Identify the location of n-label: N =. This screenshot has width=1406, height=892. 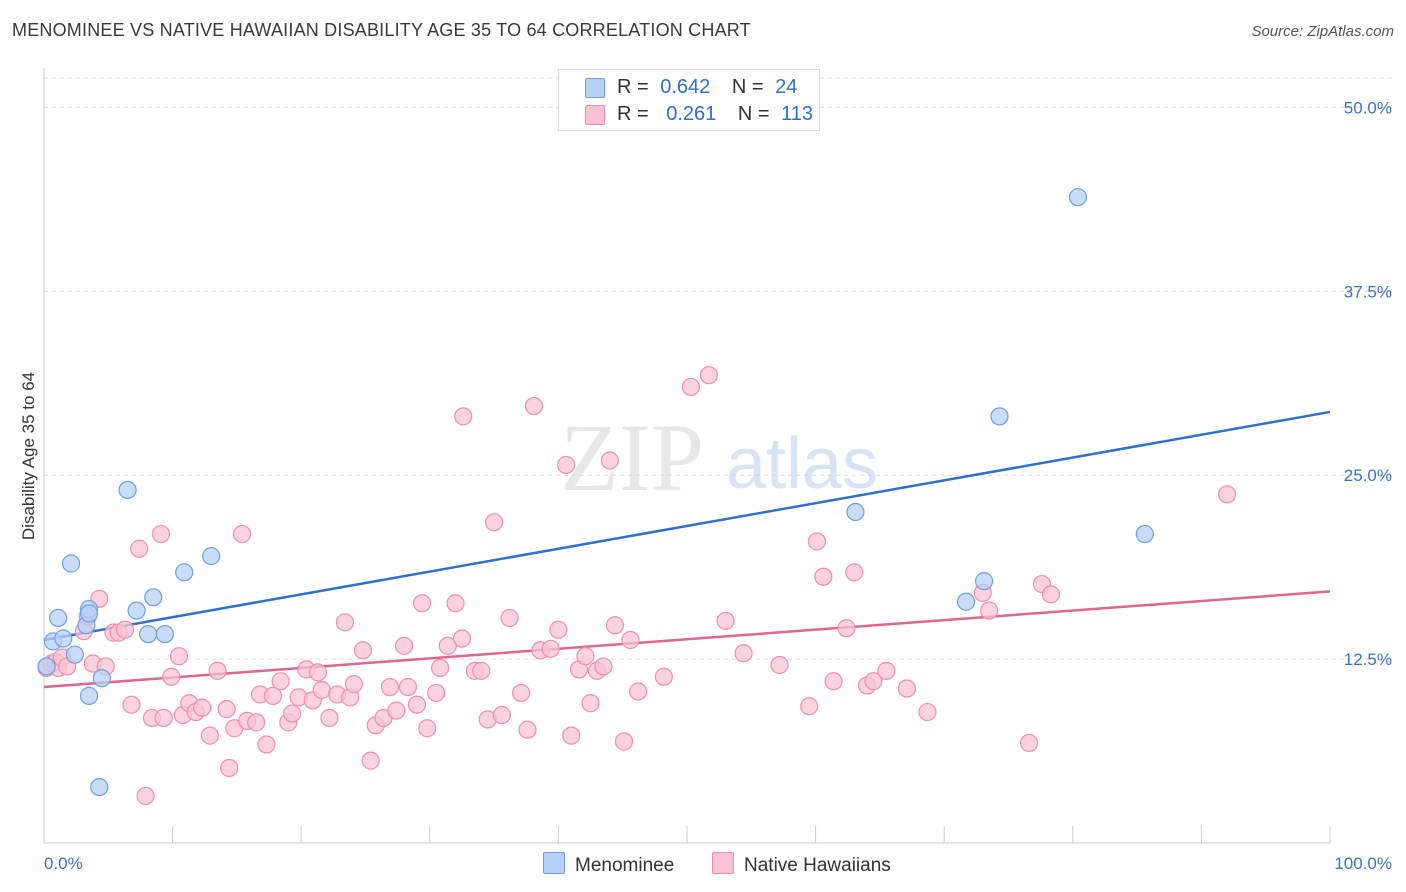
(753, 114).